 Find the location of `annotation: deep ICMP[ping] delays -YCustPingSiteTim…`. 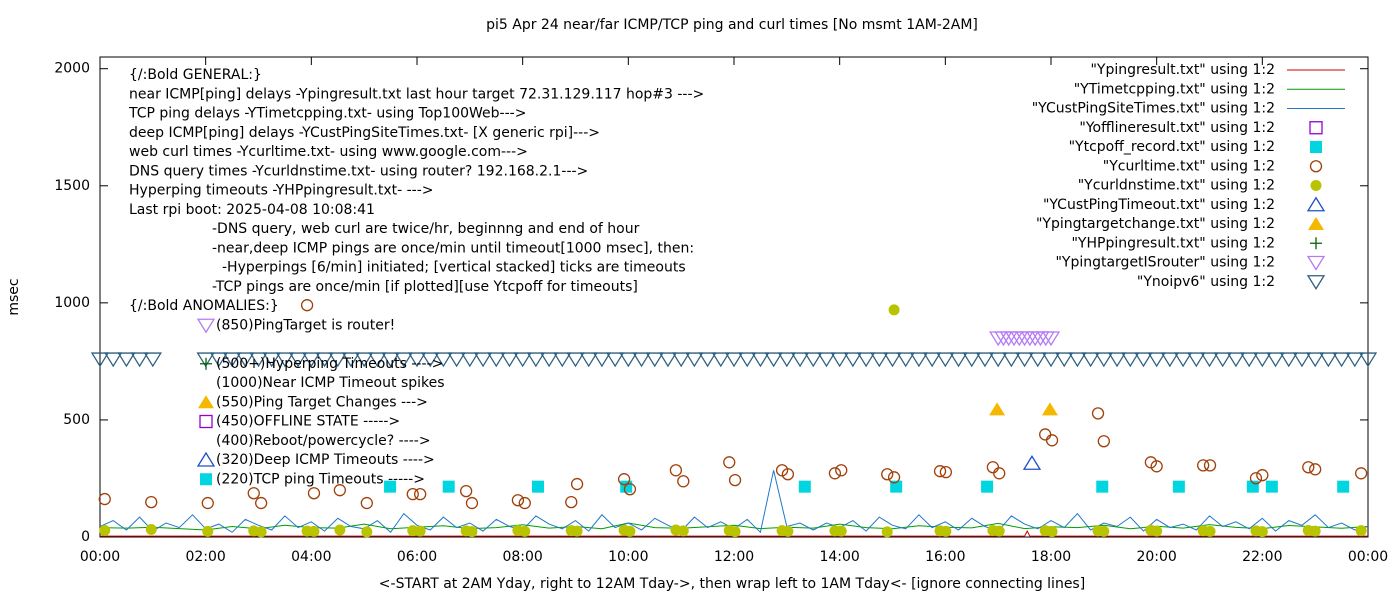

annotation: deep ICMP[ping] delays -YCustPingSiteTim… is located at coordinates (364, 133).